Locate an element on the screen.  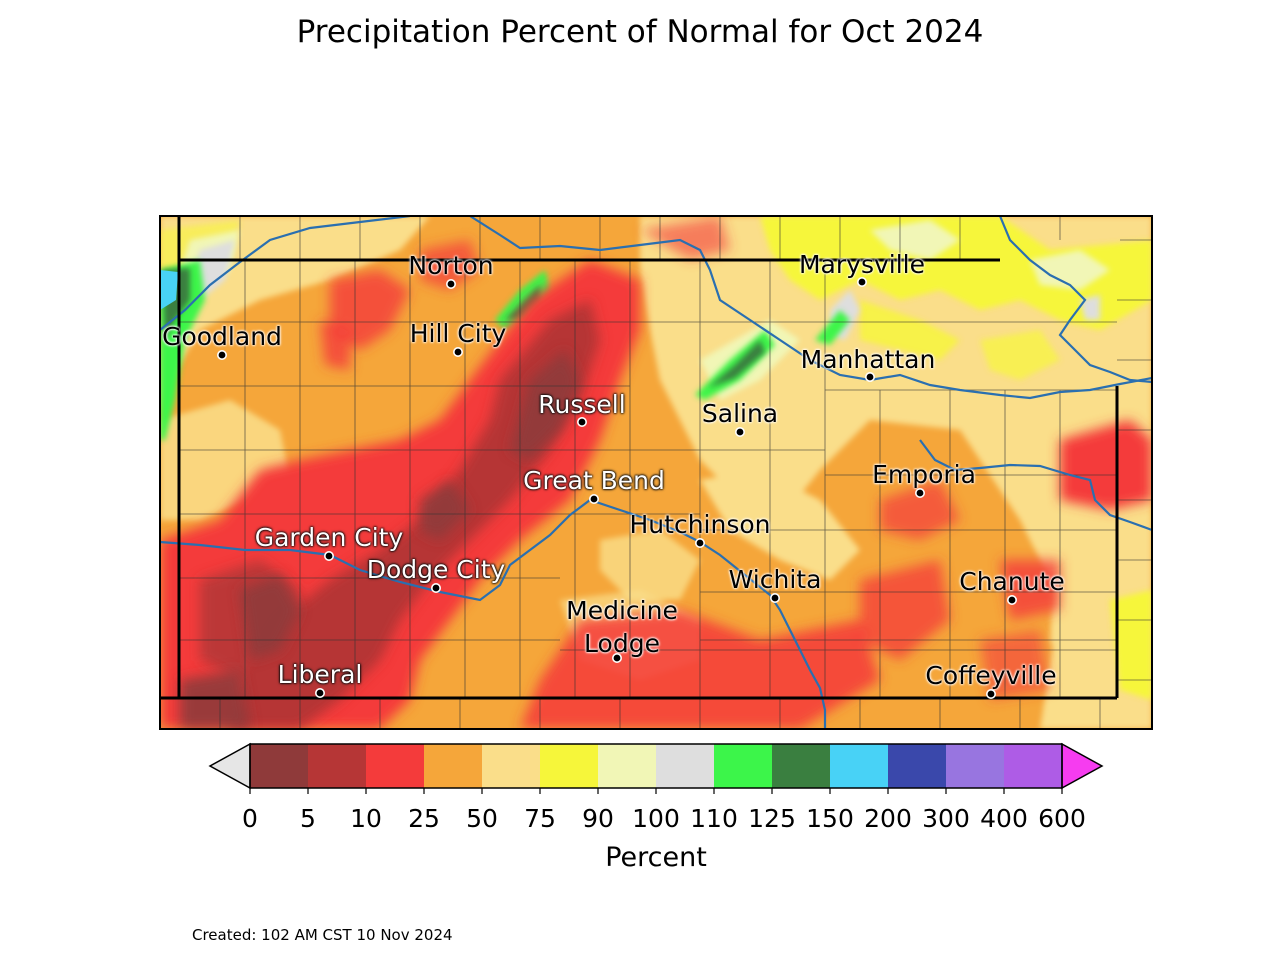
colorbar-tick-label: 300 is located at coordinates (946, 818).